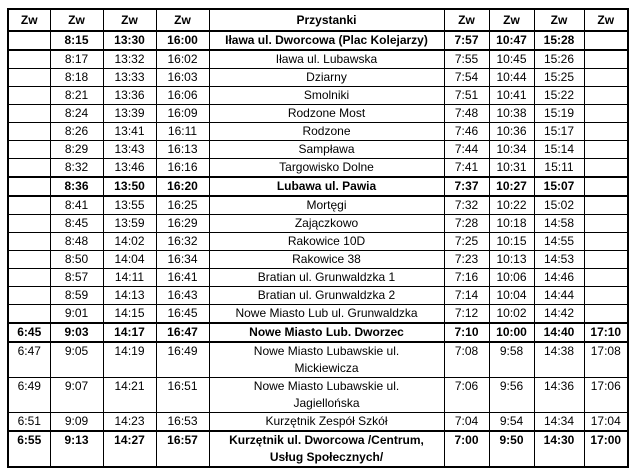  What do you see at coordinates (129, 223) in the screenshot?
I see `time-cell: 13:59` at bounding box center [129, 223].